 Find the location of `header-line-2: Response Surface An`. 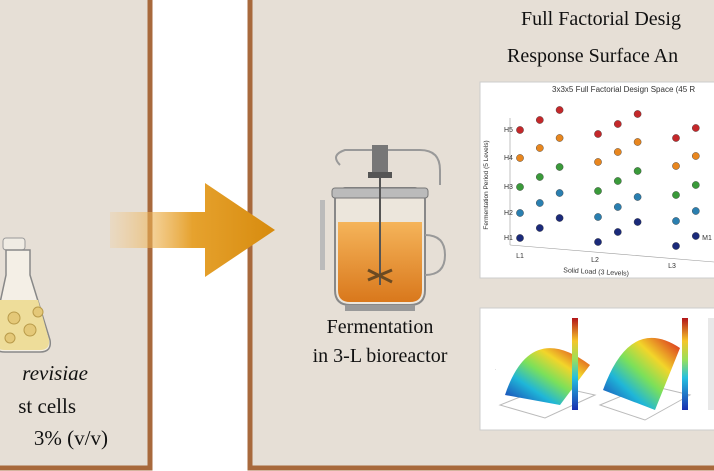

header-line-2: Response Surface An is located at coordinates (592, 56).